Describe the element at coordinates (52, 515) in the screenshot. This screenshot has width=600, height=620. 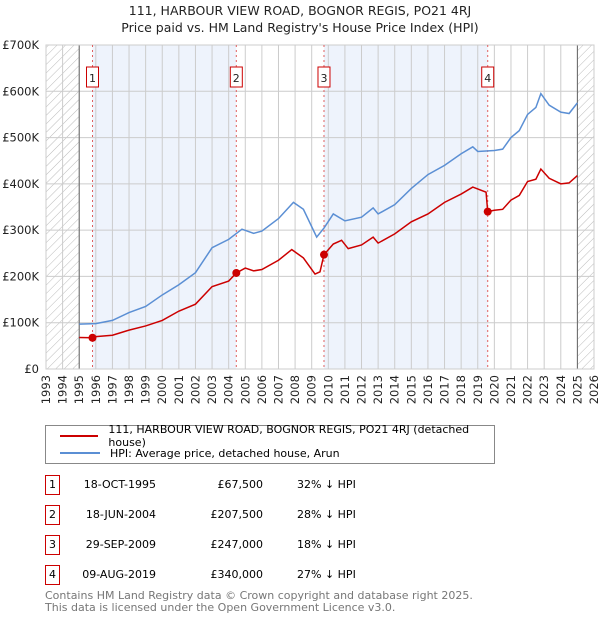
I see `transaction-number: 2` at that location.